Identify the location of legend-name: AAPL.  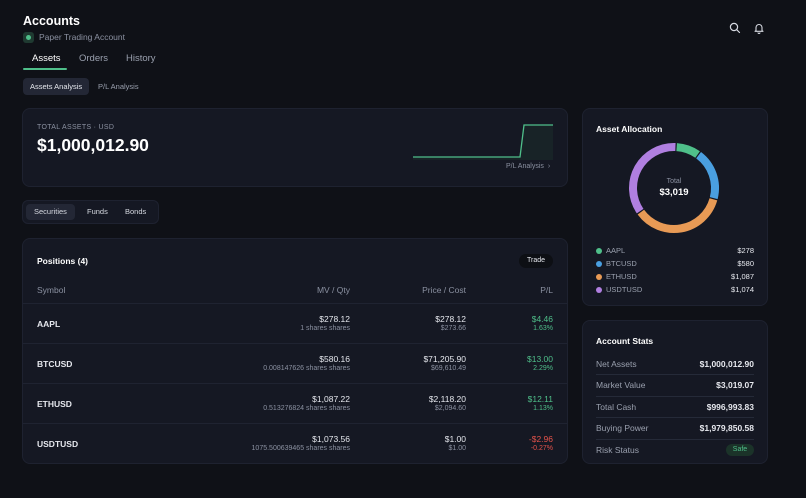
(616, 250).